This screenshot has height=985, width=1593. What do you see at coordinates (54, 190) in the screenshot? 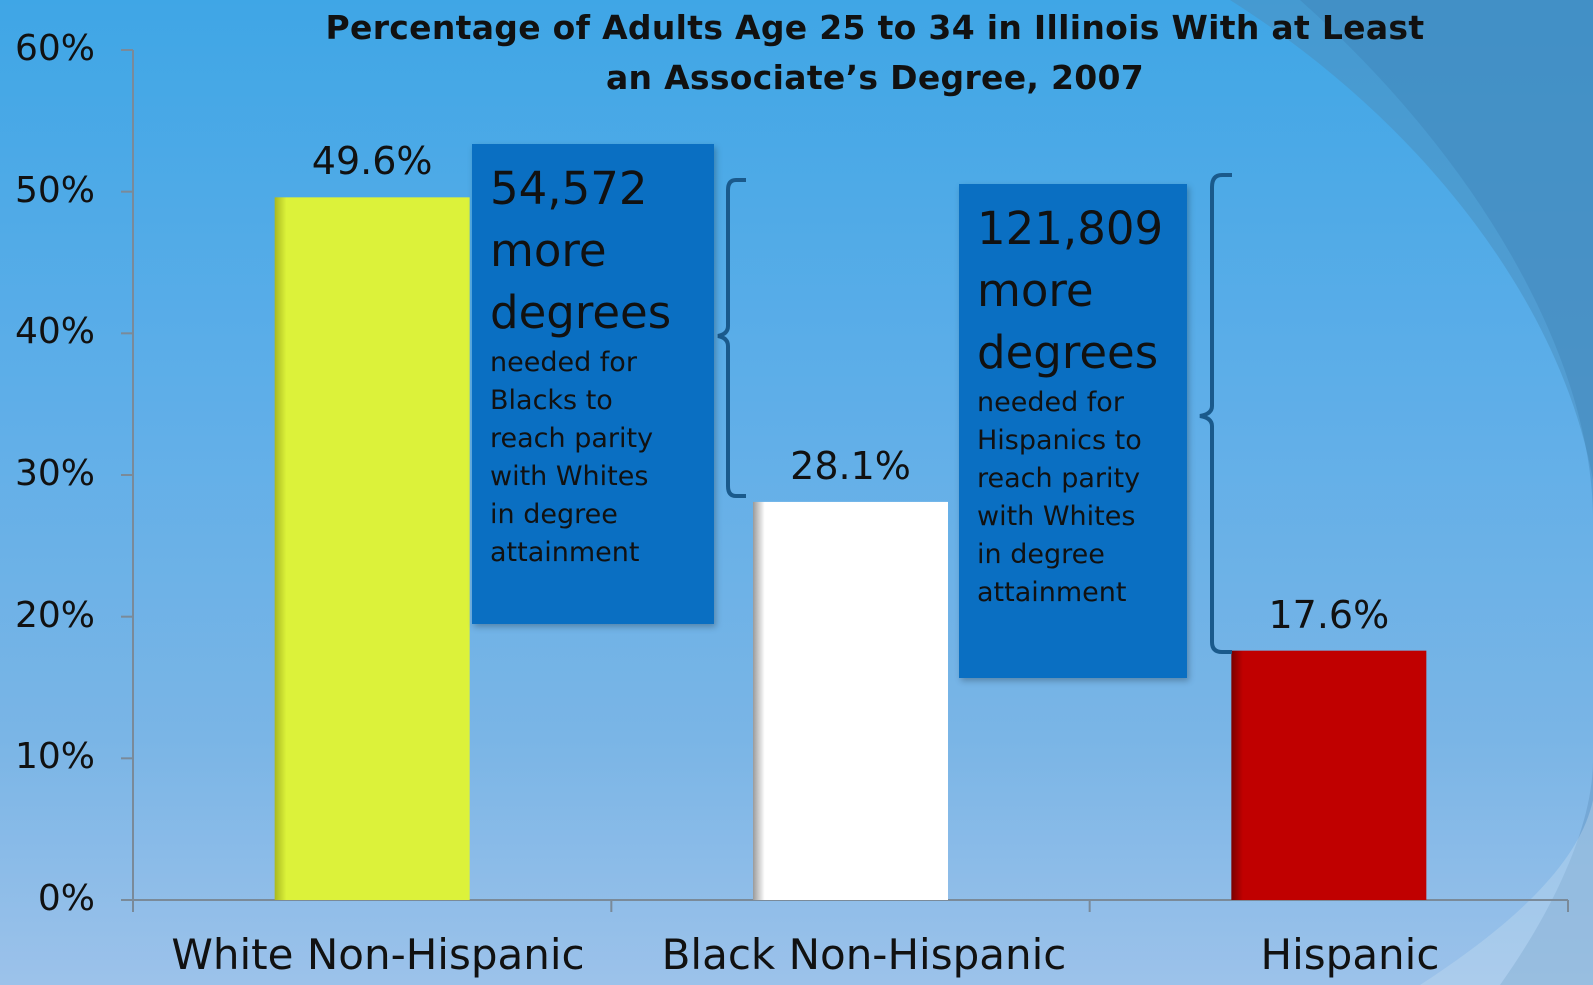
I see `y-tick-label: 50%` at bounding box center [54, 190].